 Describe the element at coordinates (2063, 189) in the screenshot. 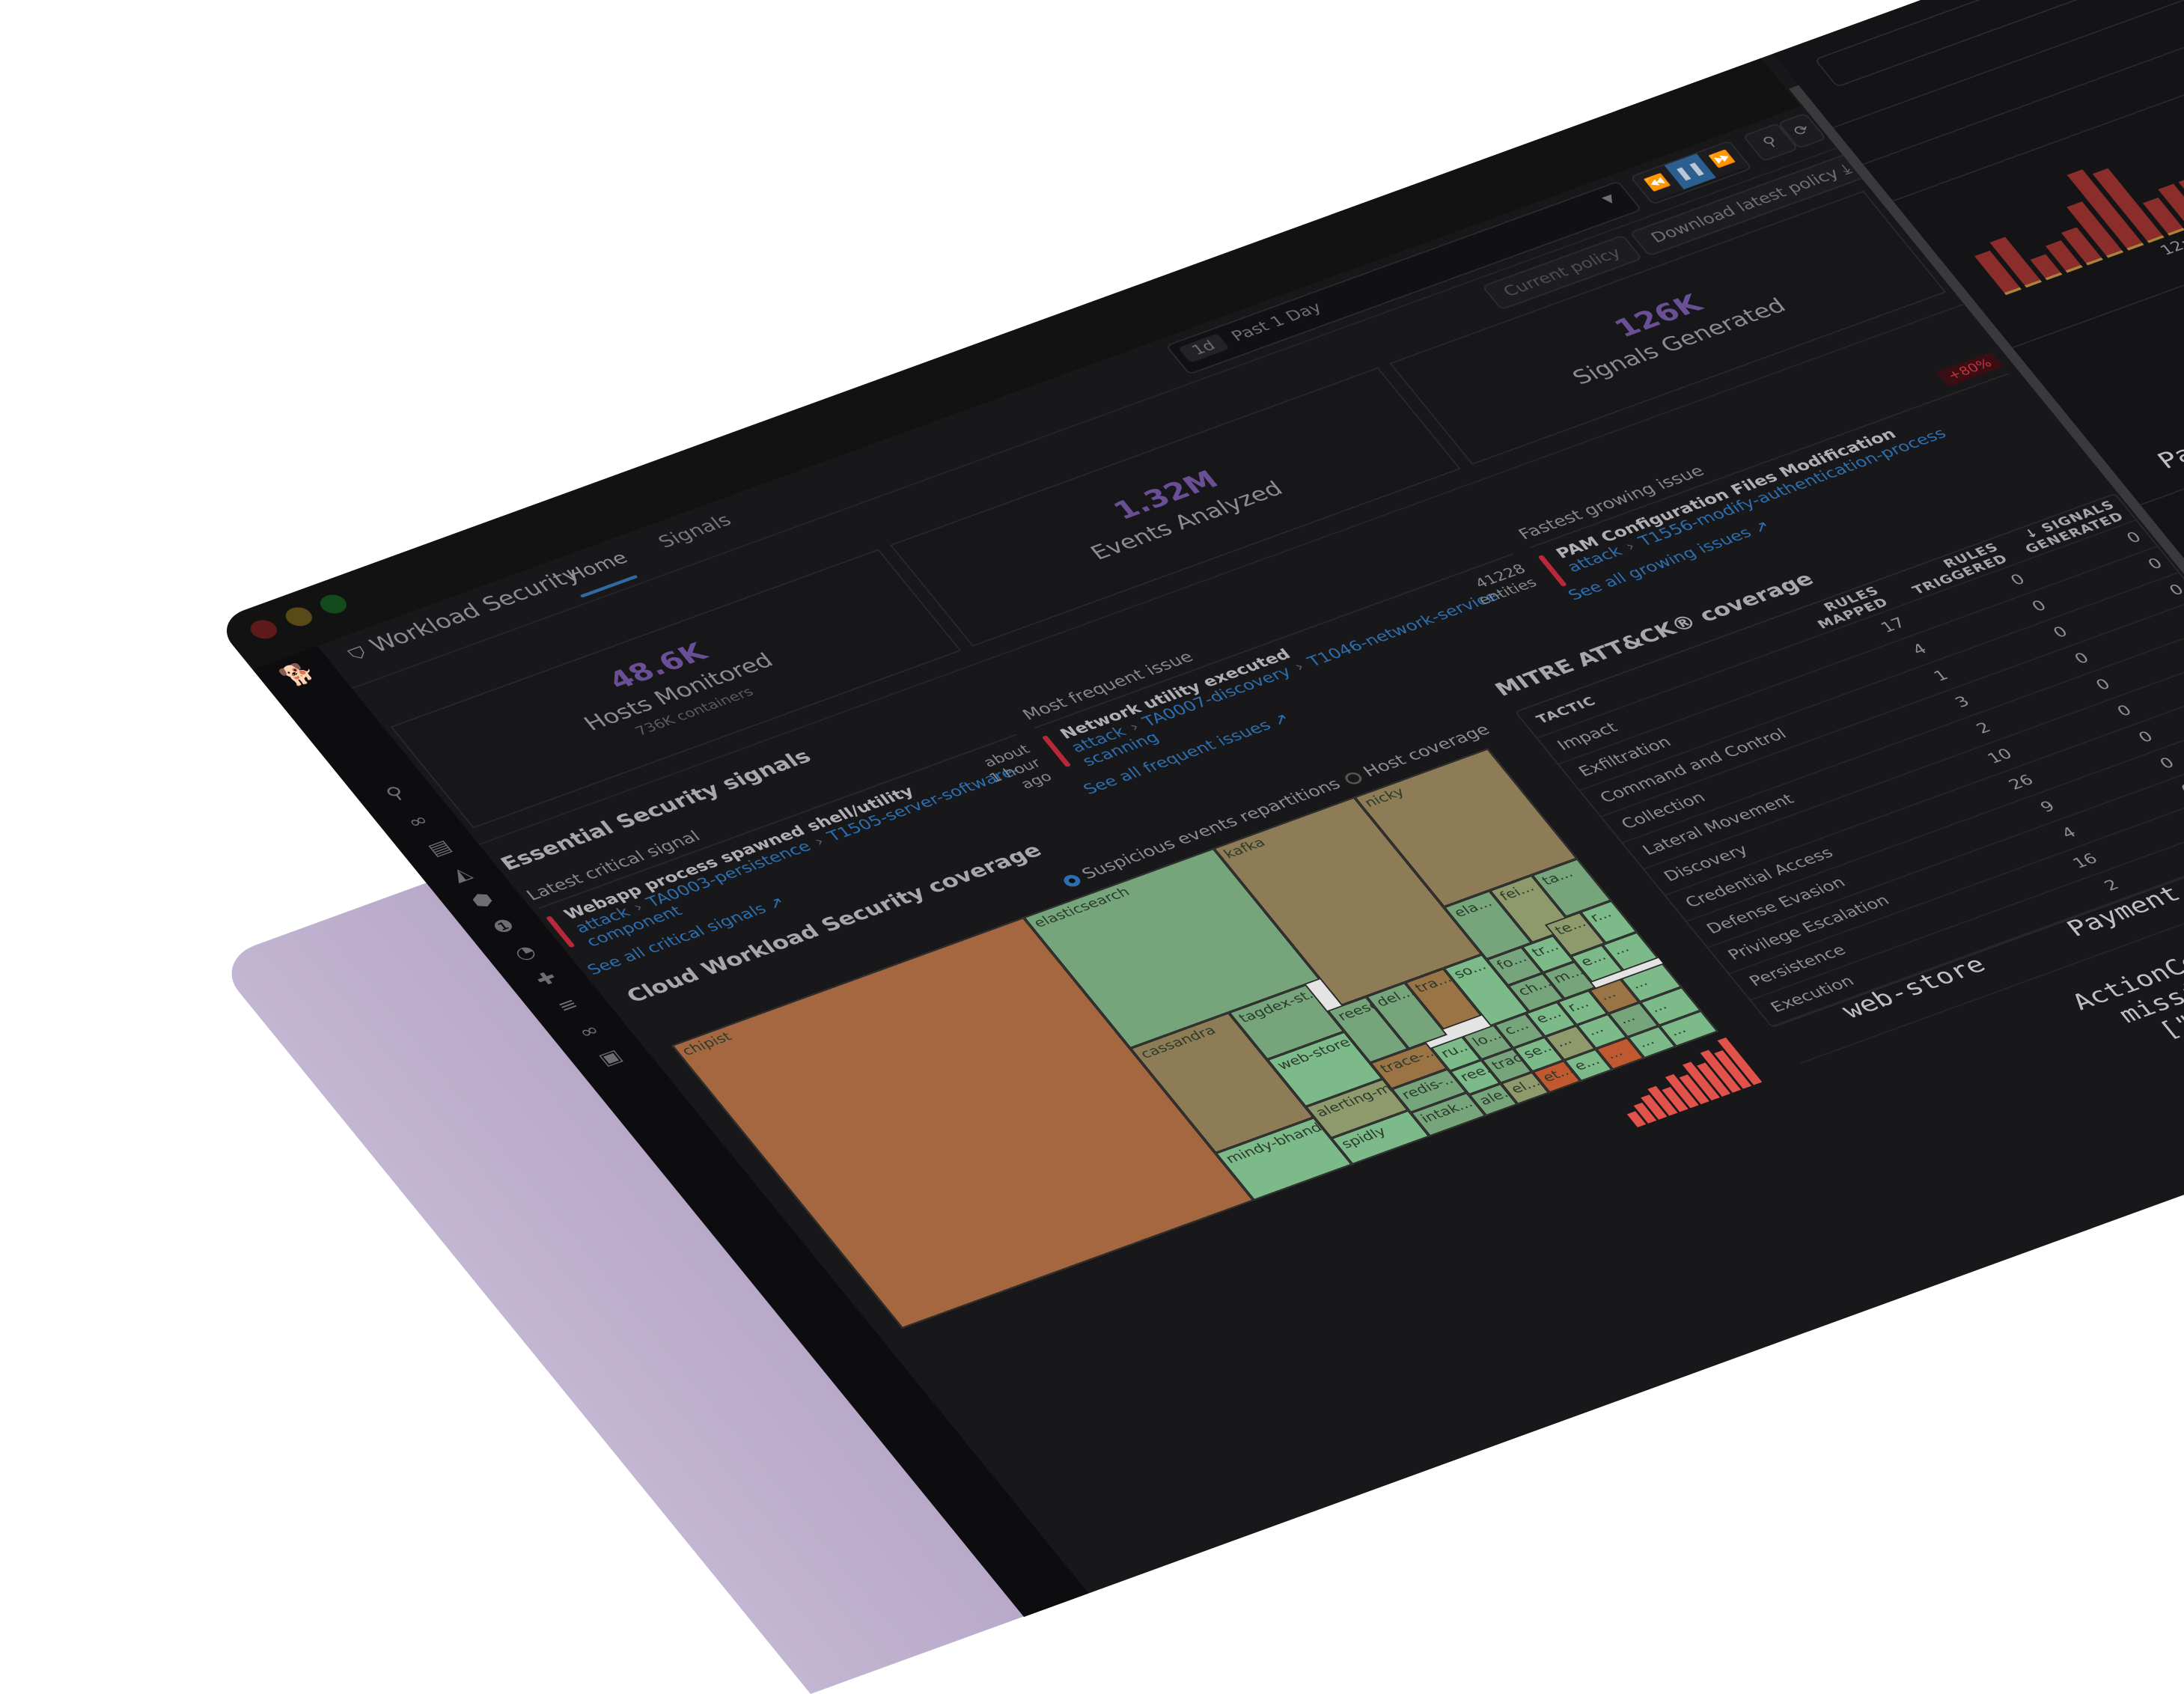

I see `signals-bar-chart` at that location.